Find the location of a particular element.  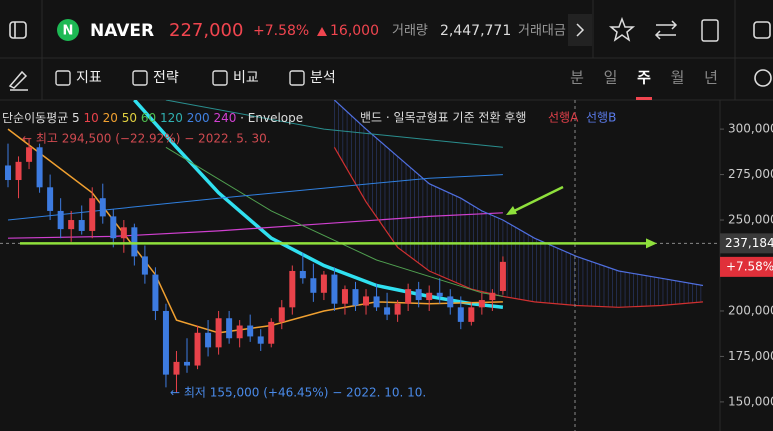

period-tab: 월 is located at coordinates (678, 78).